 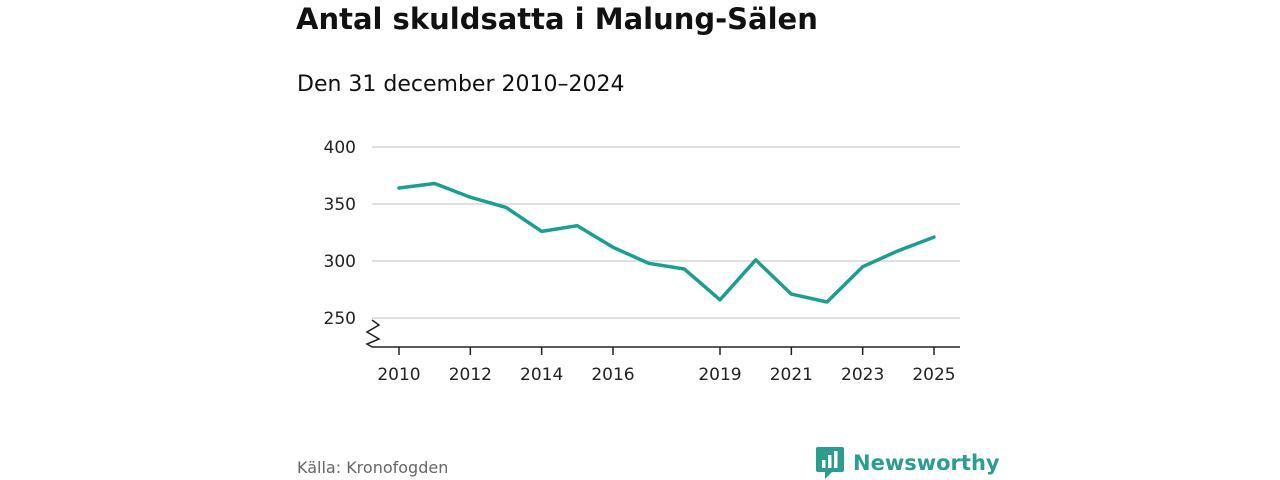 I want to click on x-tick-label-2021: 2021, so click(x=791, y=375).